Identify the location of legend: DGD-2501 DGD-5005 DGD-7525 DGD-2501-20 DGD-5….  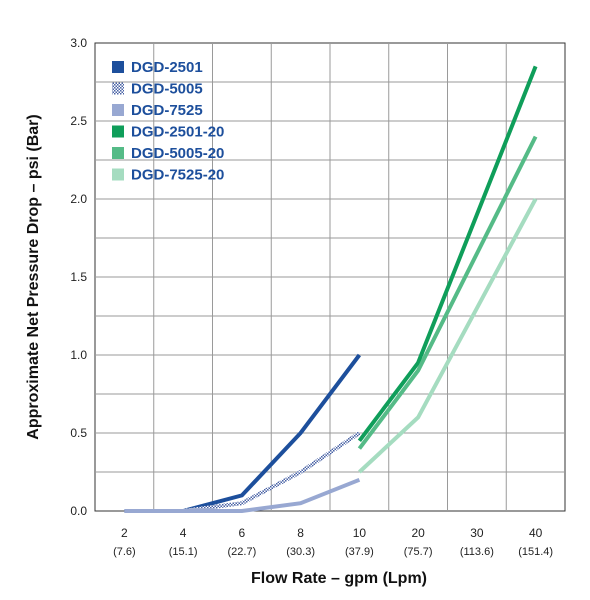
(168, 121).